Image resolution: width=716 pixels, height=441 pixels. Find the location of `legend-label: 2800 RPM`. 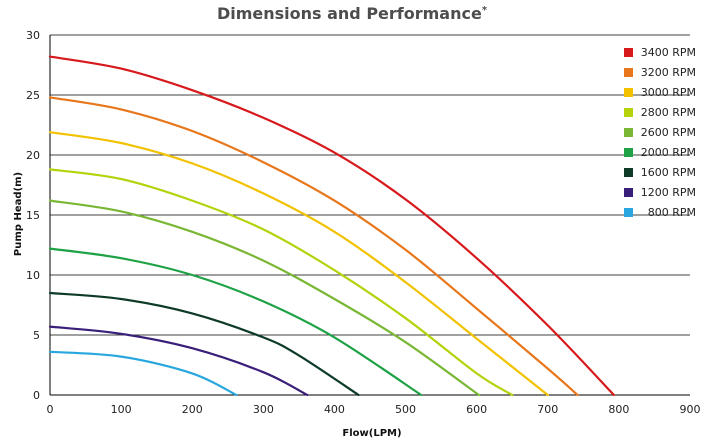

legend-label: 2800 RPM is located at coordinates (668, 112).